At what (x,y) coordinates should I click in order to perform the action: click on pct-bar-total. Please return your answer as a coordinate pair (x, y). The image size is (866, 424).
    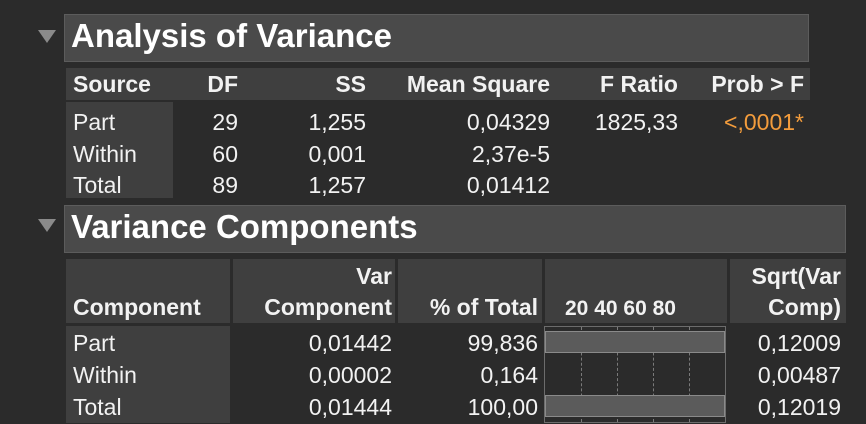
    Looking at the image, I should click on (635, 406).